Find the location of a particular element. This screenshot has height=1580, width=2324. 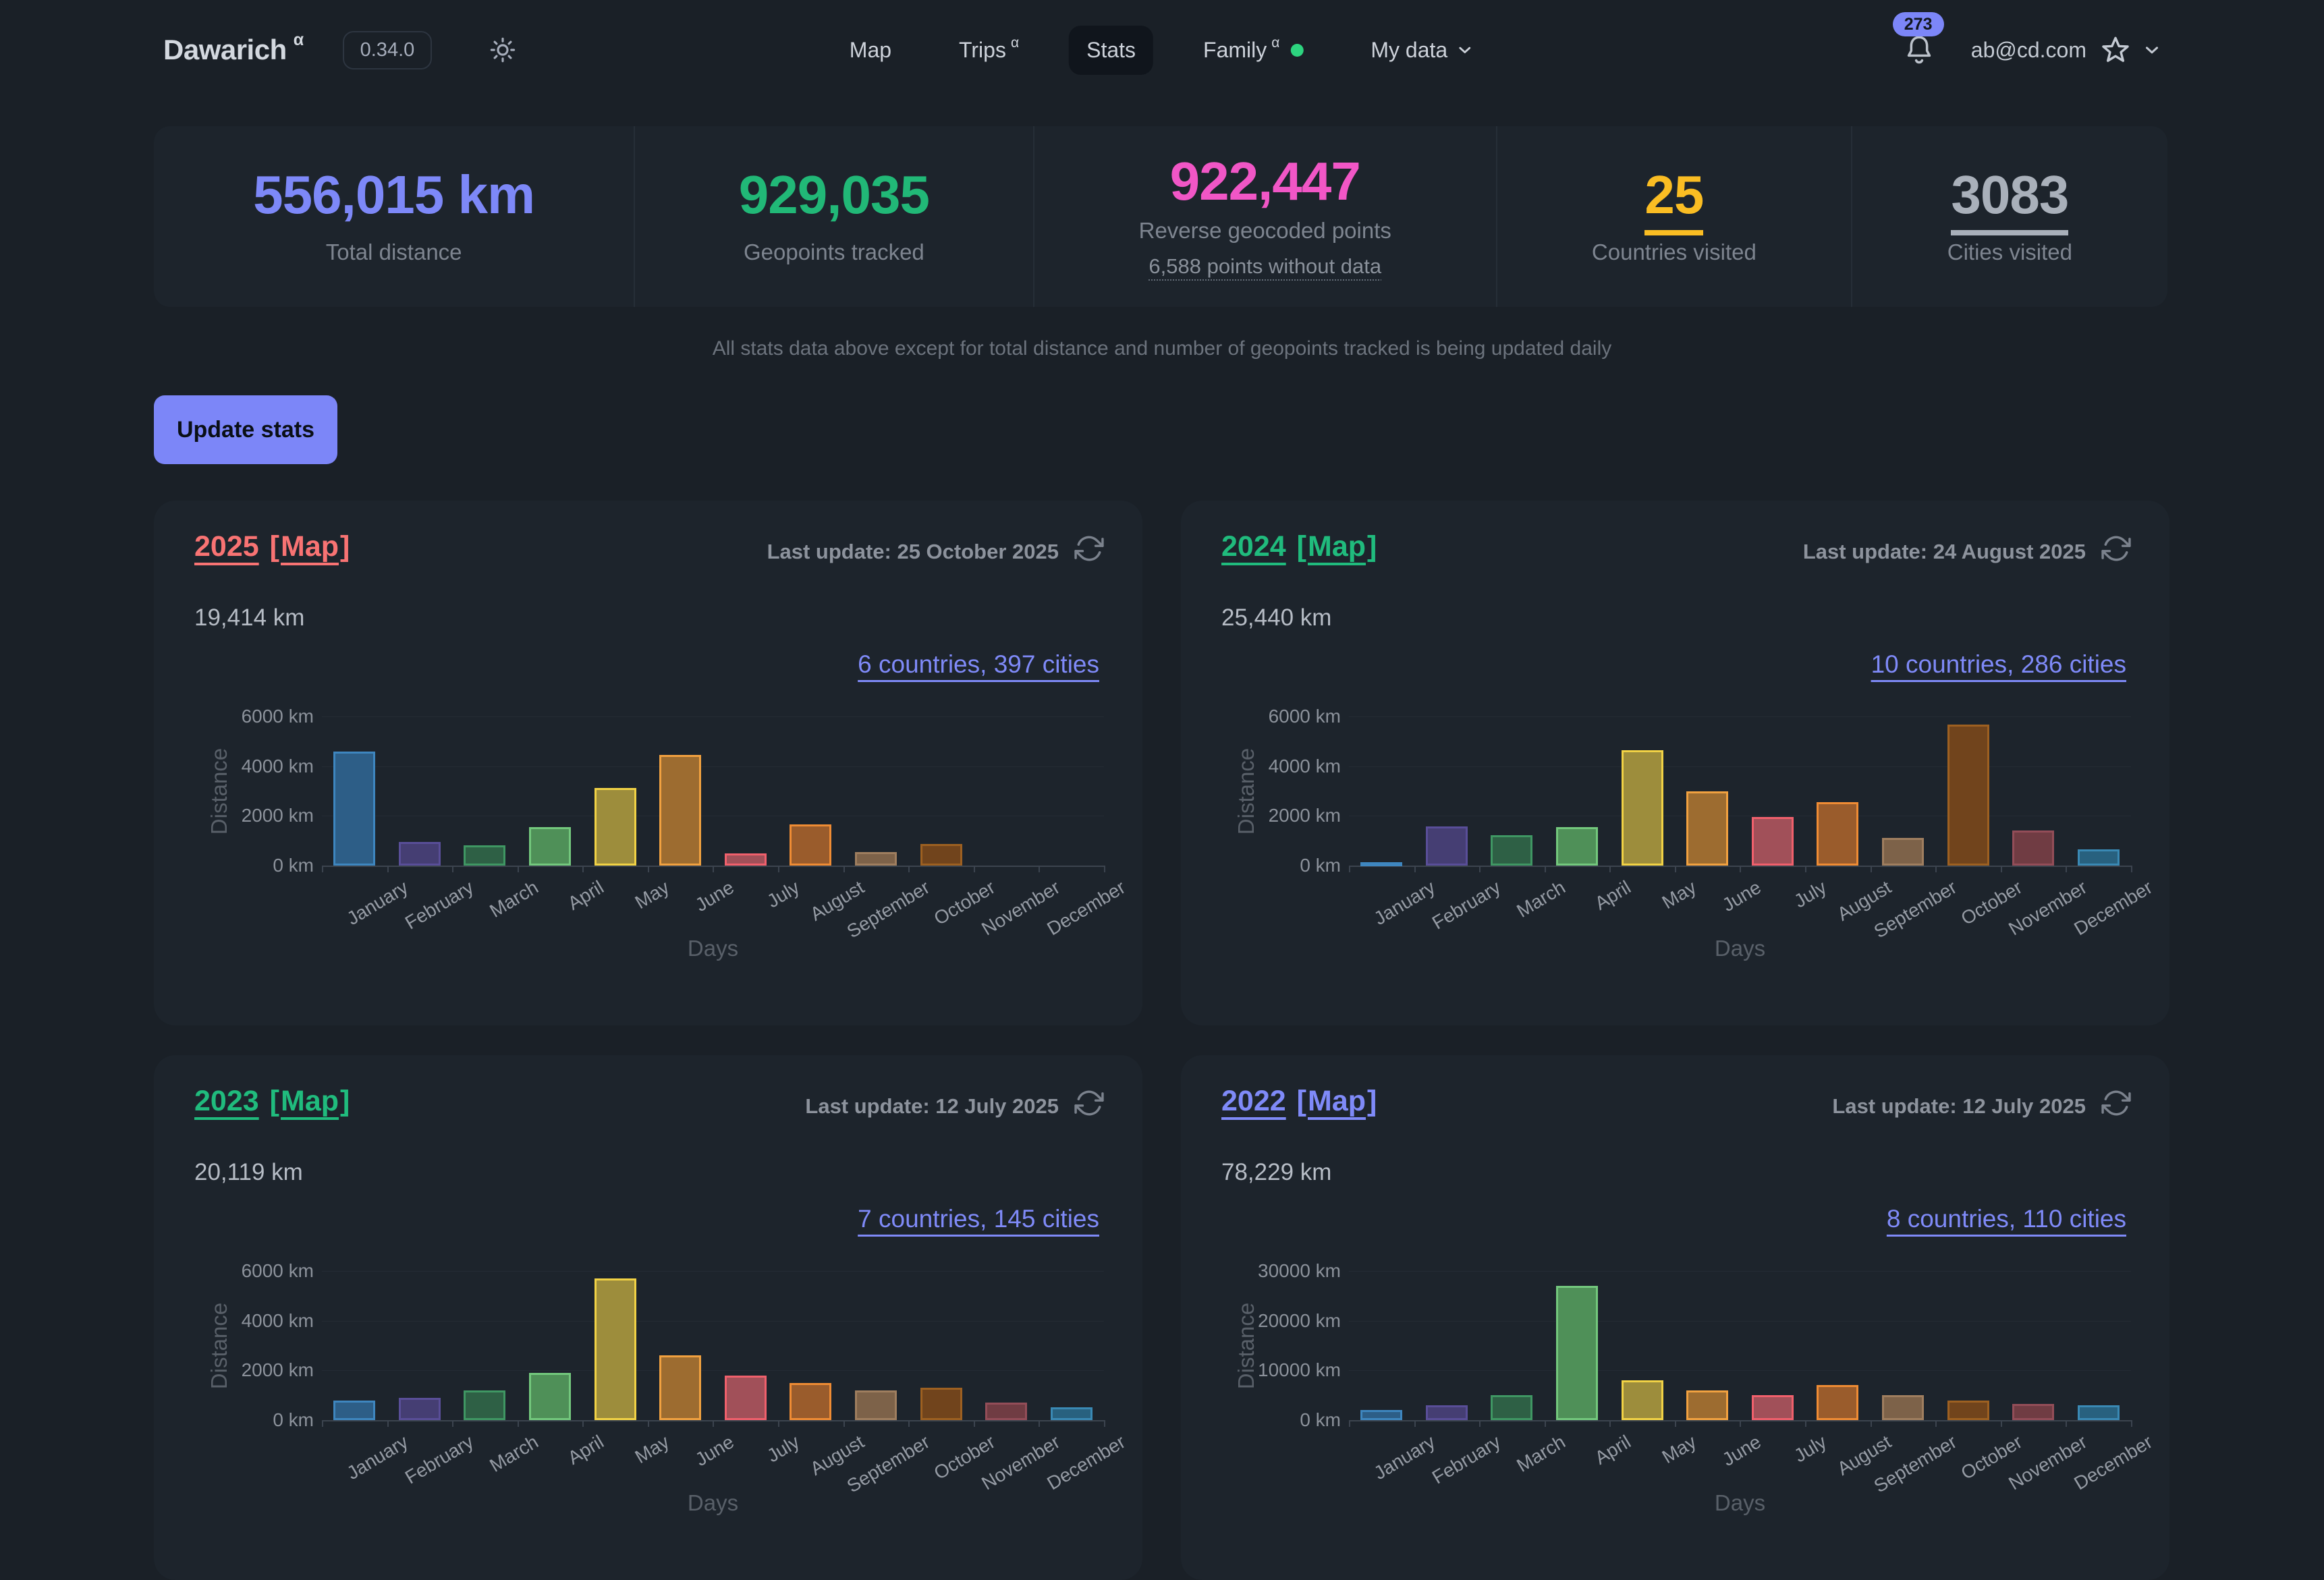

user-menu-chevron-icon is located at coordinates (2152, 50).